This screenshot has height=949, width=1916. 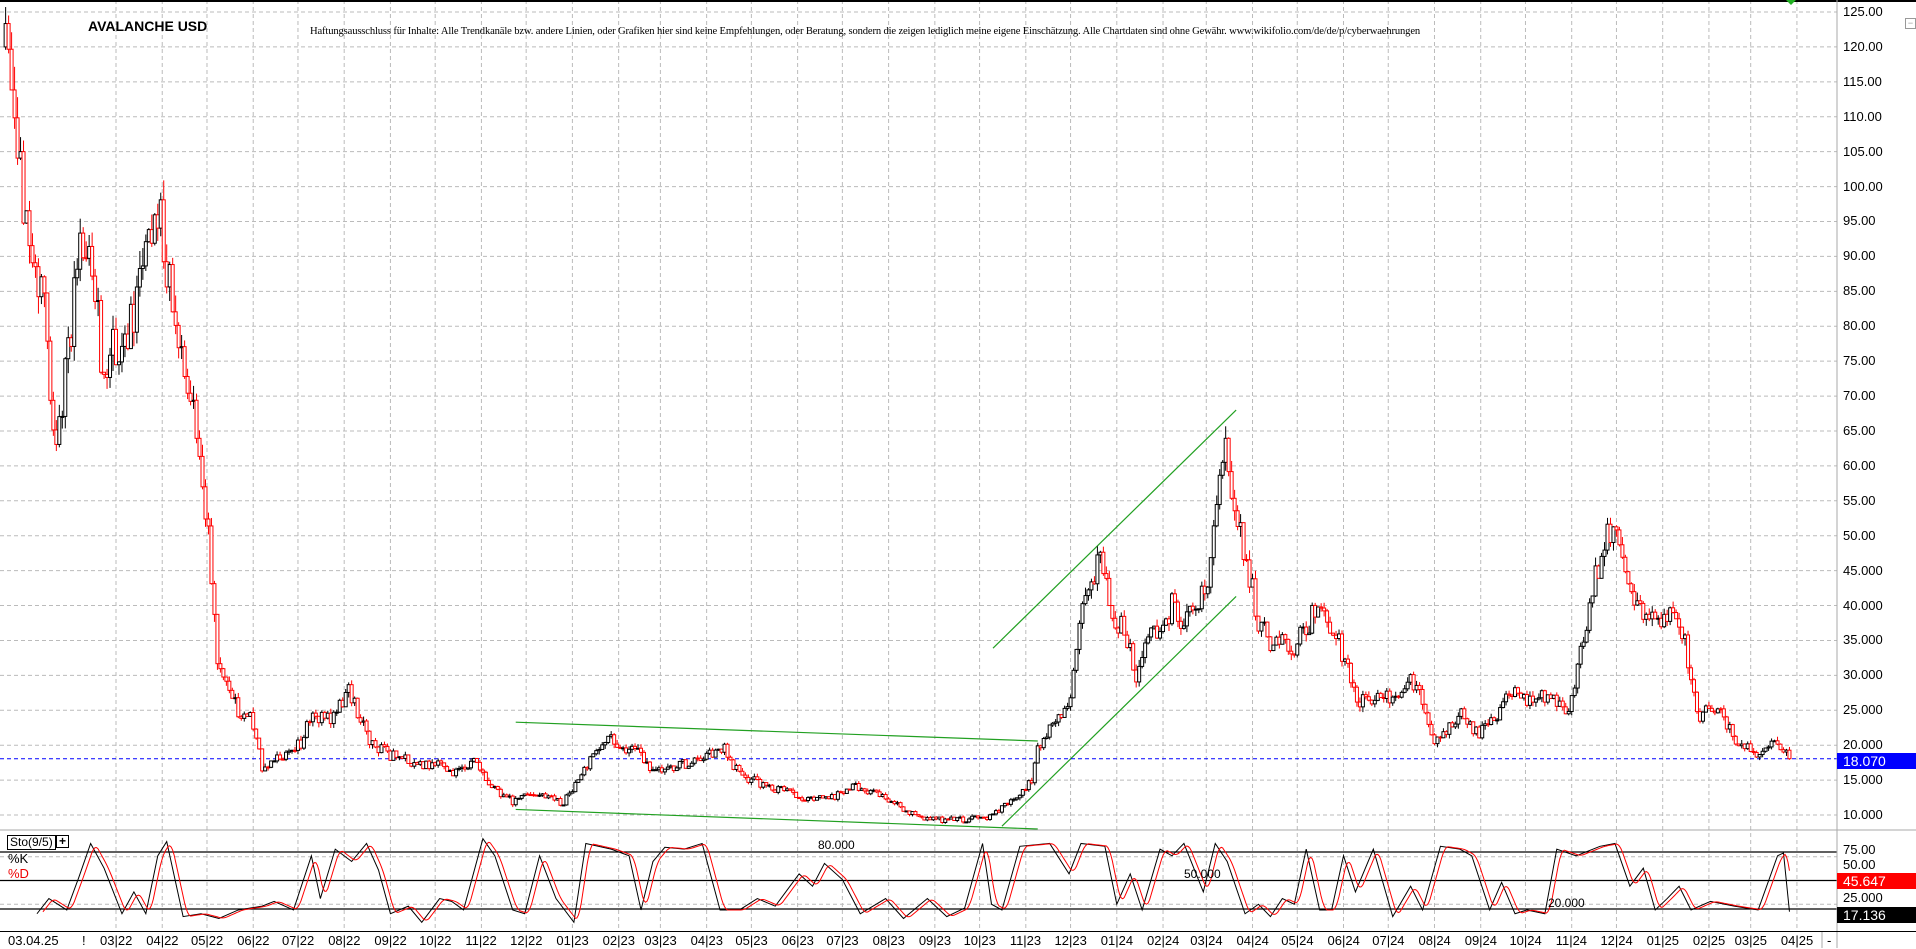 I want to click on indicator-label: Sto(9/5), so click(x=31, y=842).